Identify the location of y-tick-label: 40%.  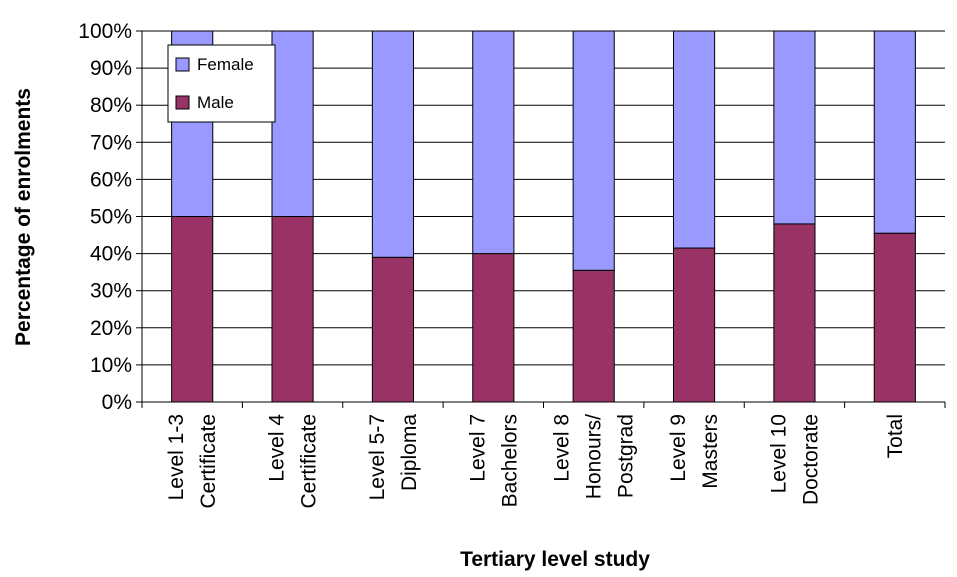
(111, 254).